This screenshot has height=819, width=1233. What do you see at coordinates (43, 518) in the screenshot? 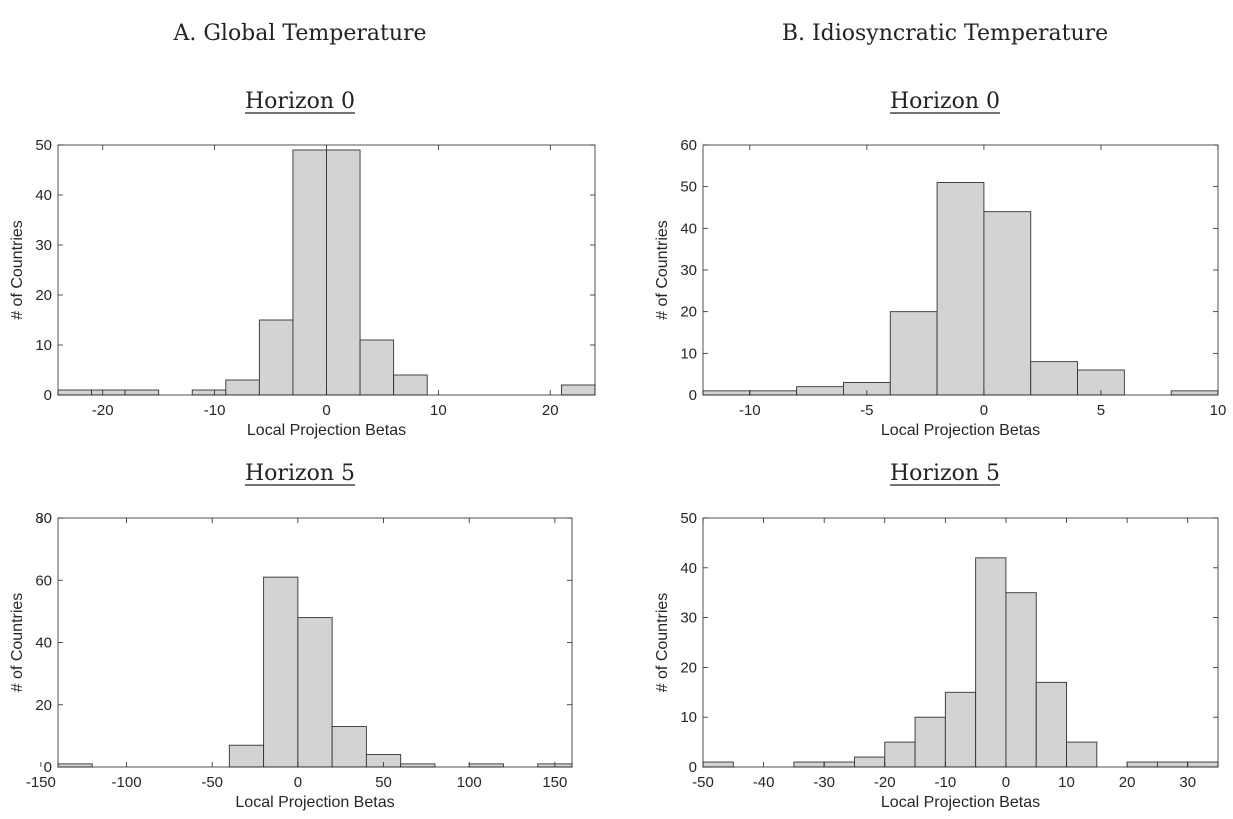
I see `y-tick-label: 80` at bounding box center [43, 518].